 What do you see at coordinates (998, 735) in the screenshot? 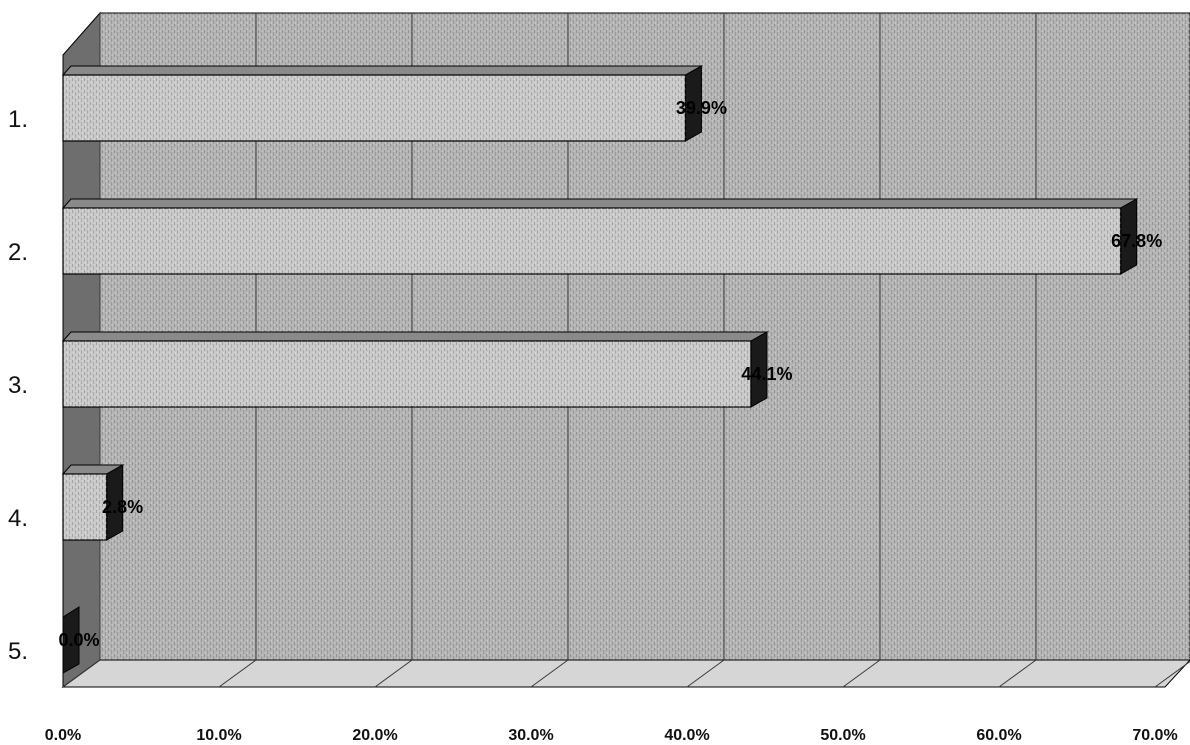
I see `x-tick-label: 60.0%` at bounding box center [998, 735].